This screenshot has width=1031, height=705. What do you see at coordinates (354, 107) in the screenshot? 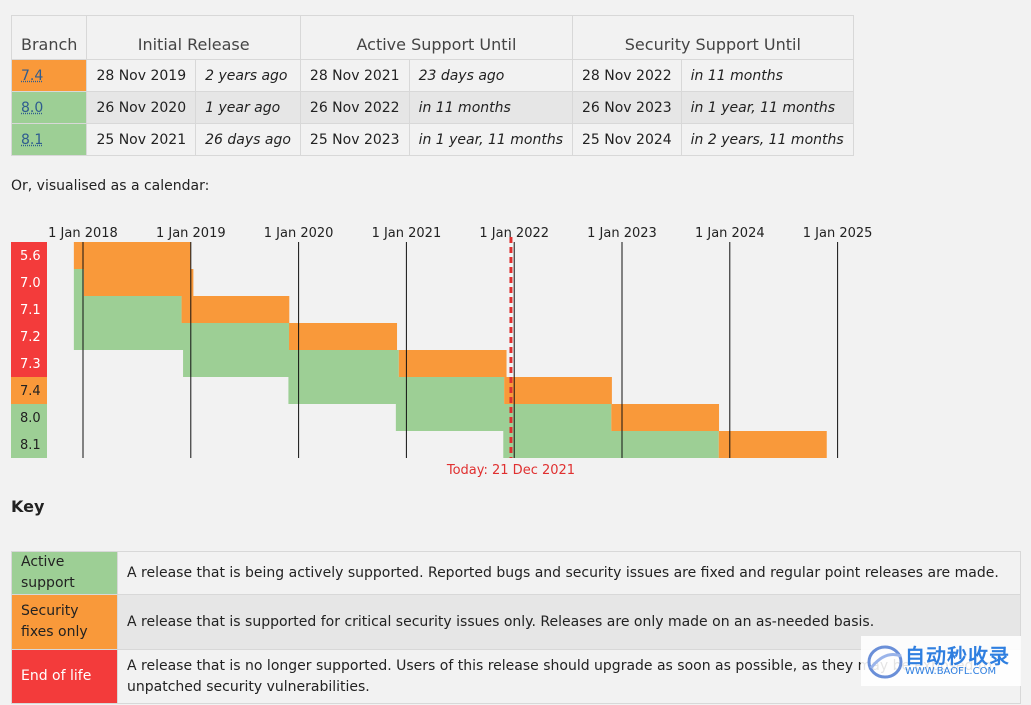
I see `active-date: 26 Nov 2022` at bounding box center [354, 107].